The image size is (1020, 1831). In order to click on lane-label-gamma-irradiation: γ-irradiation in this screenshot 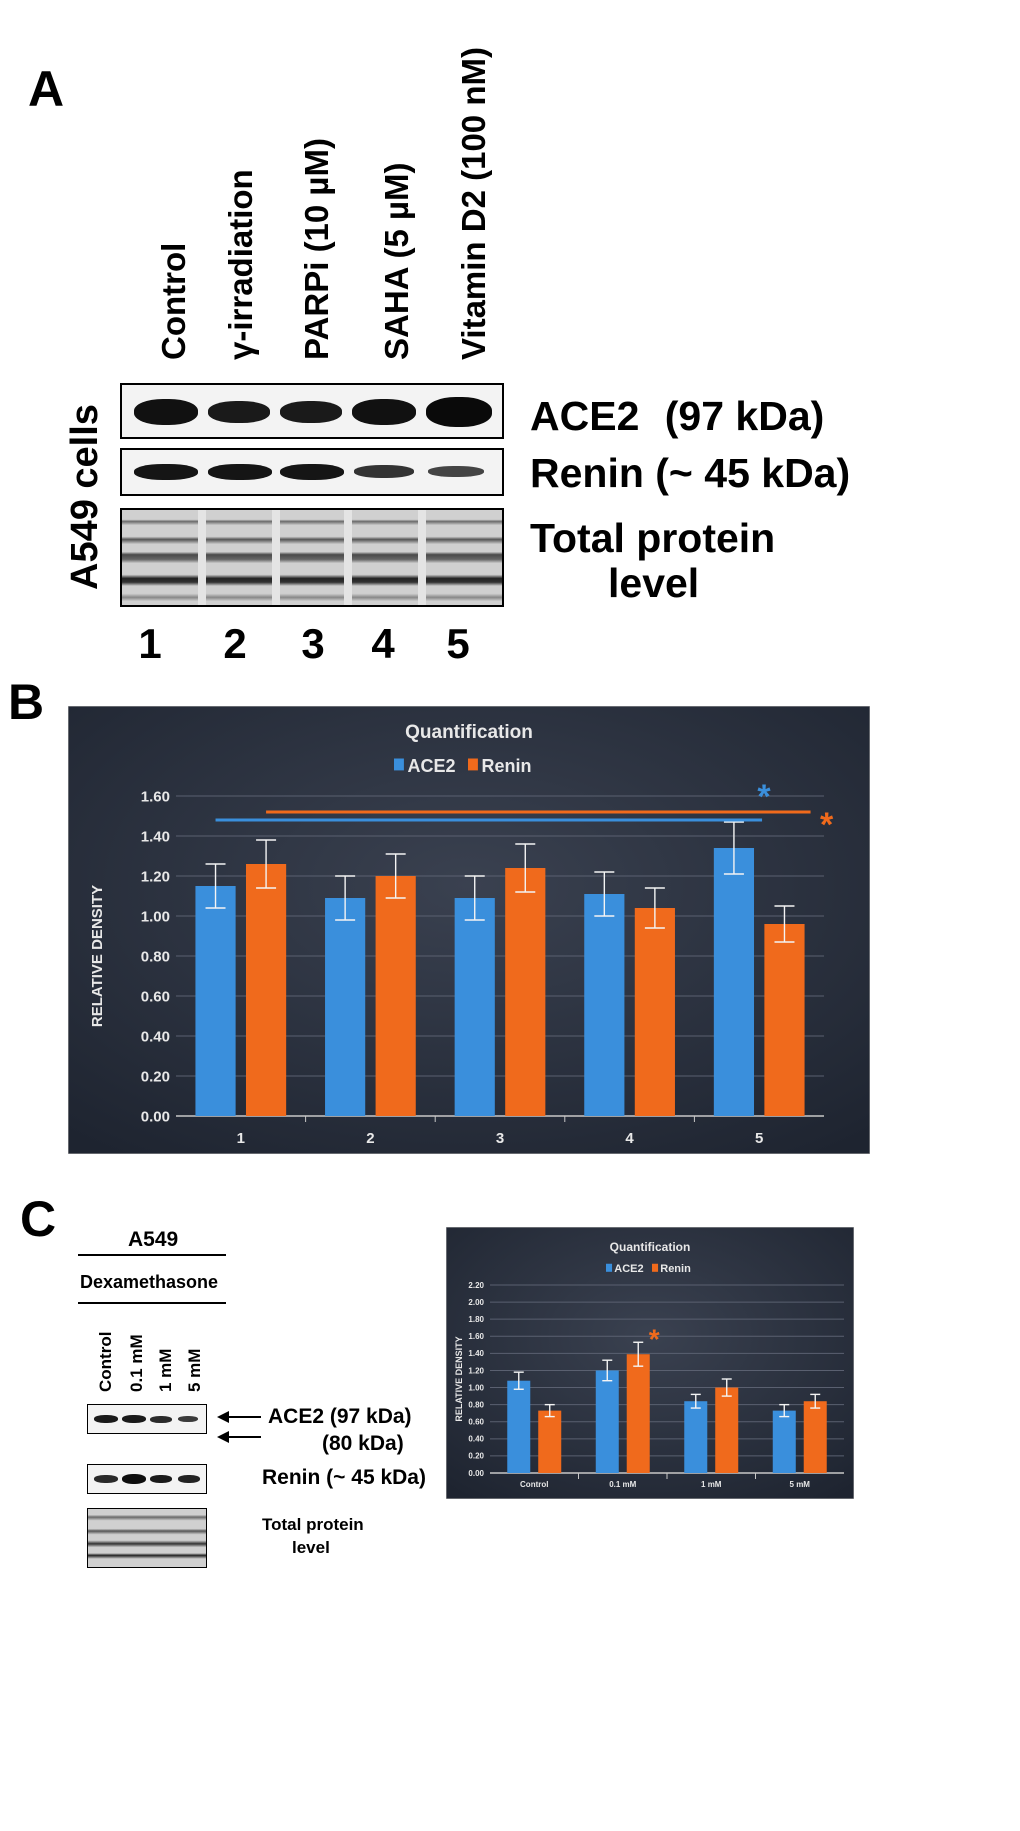, I will do `click(240, 264)`.